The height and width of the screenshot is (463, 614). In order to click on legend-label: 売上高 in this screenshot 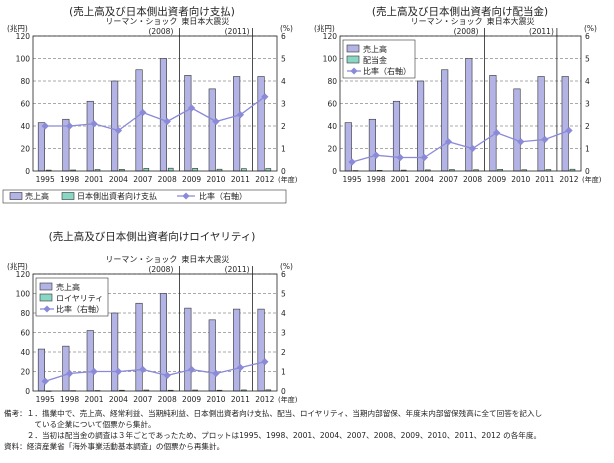, I will do `click(68, 287)`.